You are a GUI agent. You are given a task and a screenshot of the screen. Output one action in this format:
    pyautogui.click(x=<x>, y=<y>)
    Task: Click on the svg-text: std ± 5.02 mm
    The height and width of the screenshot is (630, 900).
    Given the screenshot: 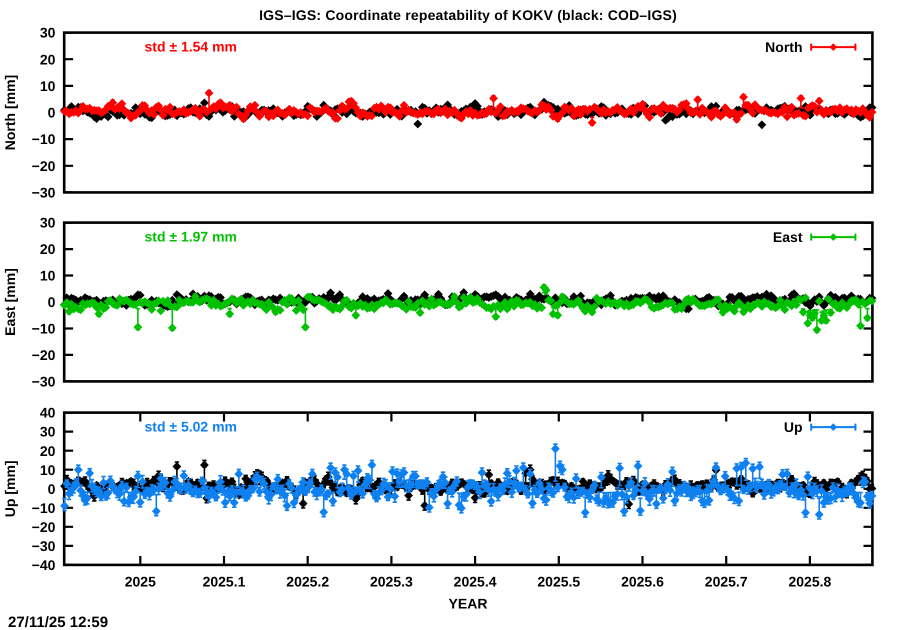 What is the action you would take?
    pyautogui.click(x=191, y=427)
    